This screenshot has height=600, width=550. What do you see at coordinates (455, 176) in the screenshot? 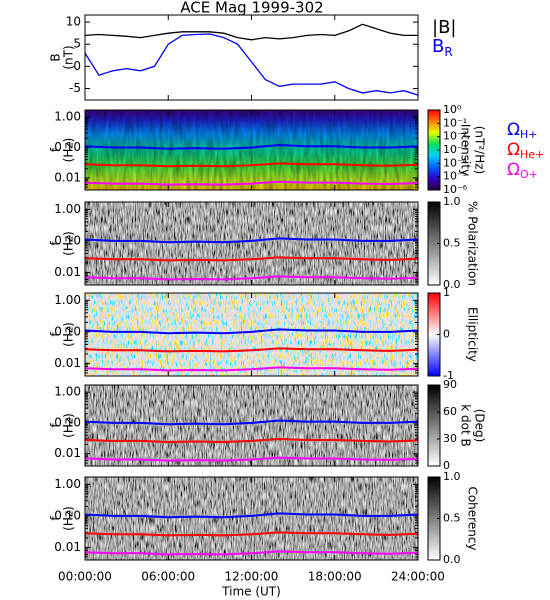
I see `colorbar-tick-label: 10⁻⁵` at bounding box center [455, 176].